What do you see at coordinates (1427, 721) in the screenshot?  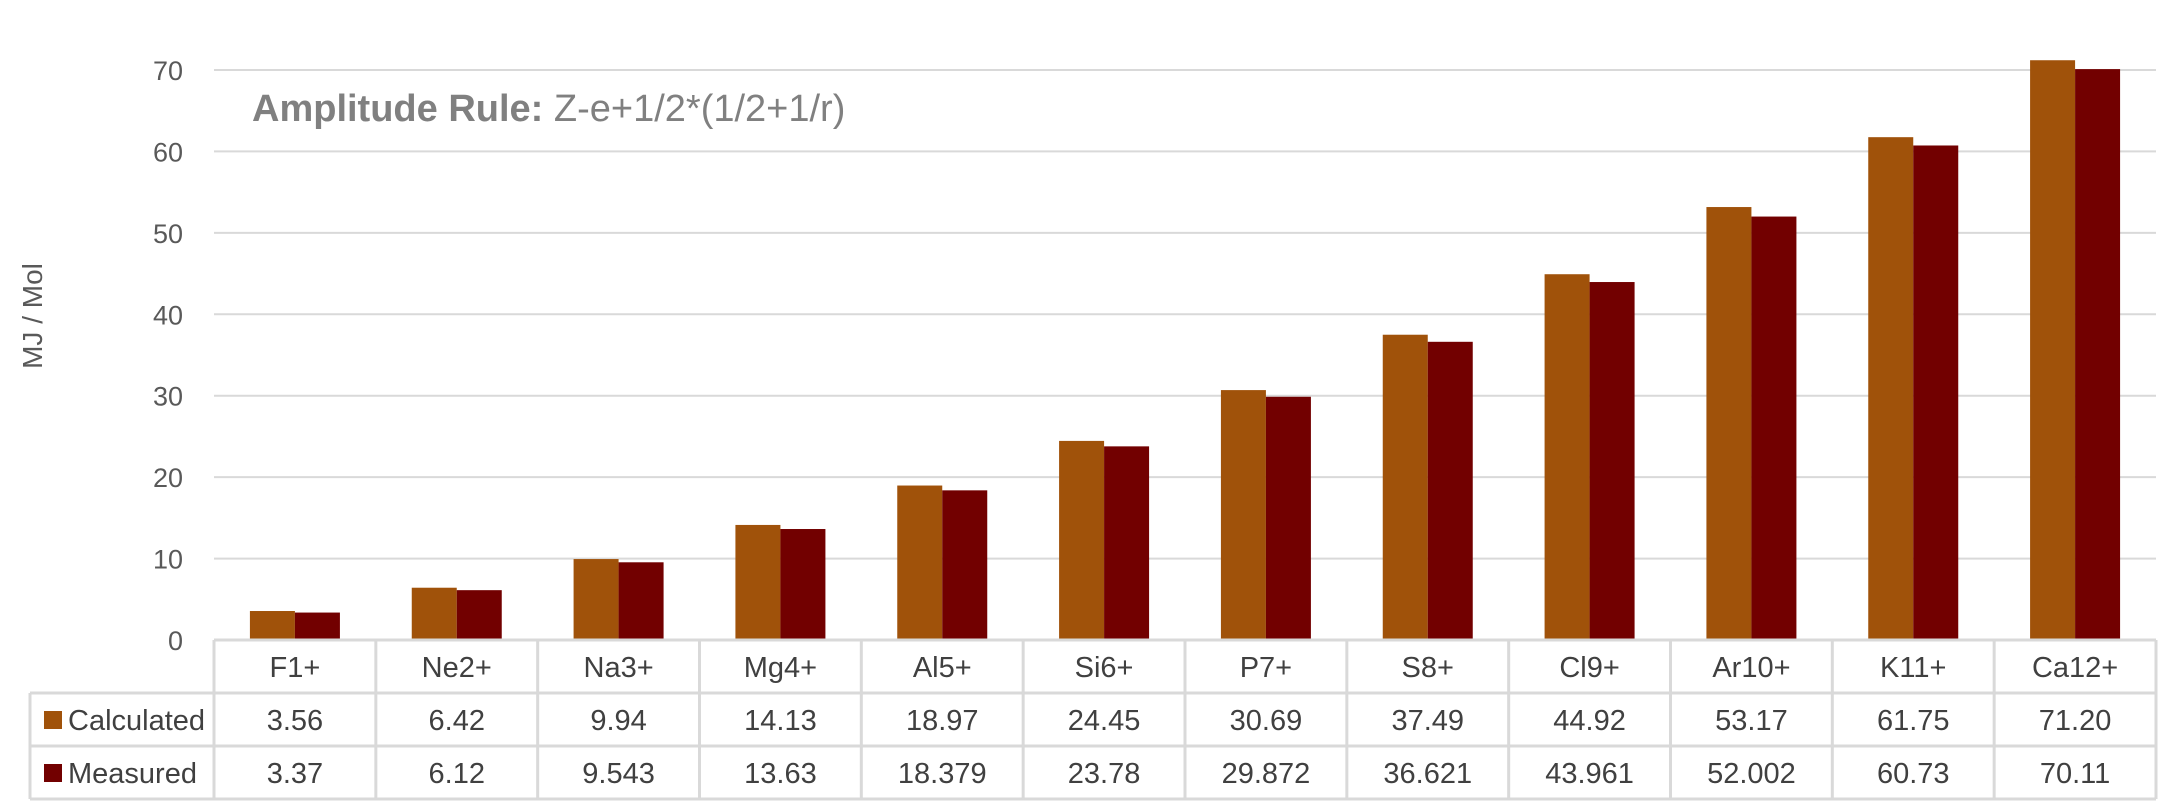 I see `data-label: 37.49` at bounding box center [1427, 721].